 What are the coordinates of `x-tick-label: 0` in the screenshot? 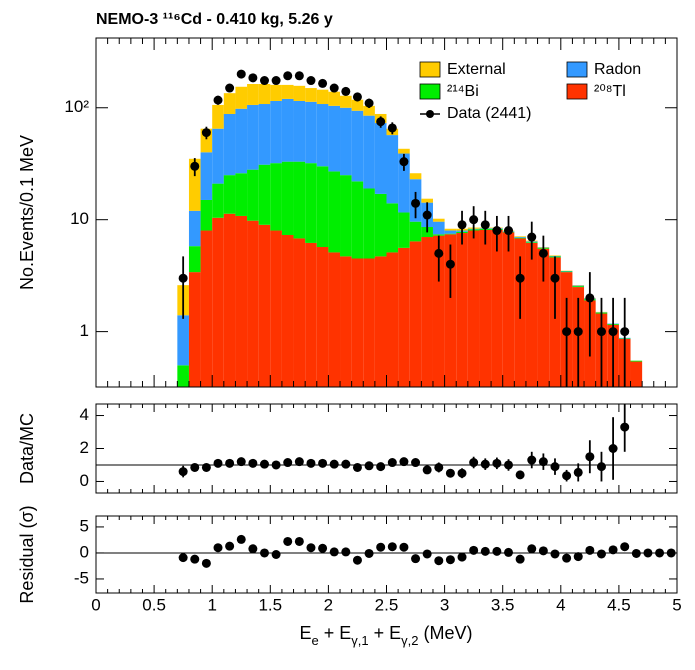 It's located at (95, 604).